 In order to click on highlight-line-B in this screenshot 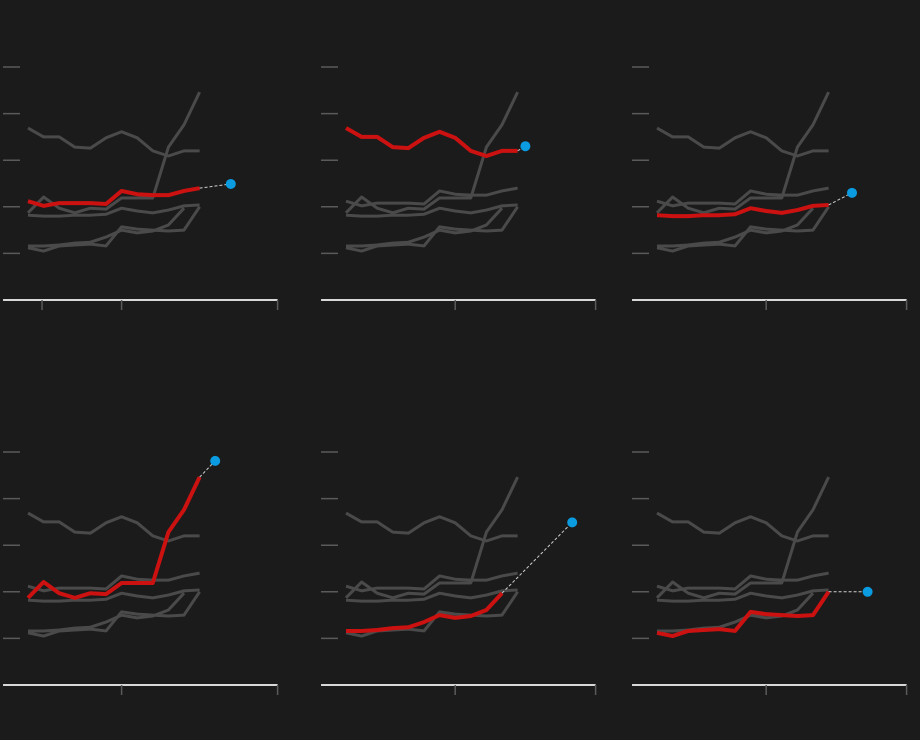, I will do `click(431, 142)`.